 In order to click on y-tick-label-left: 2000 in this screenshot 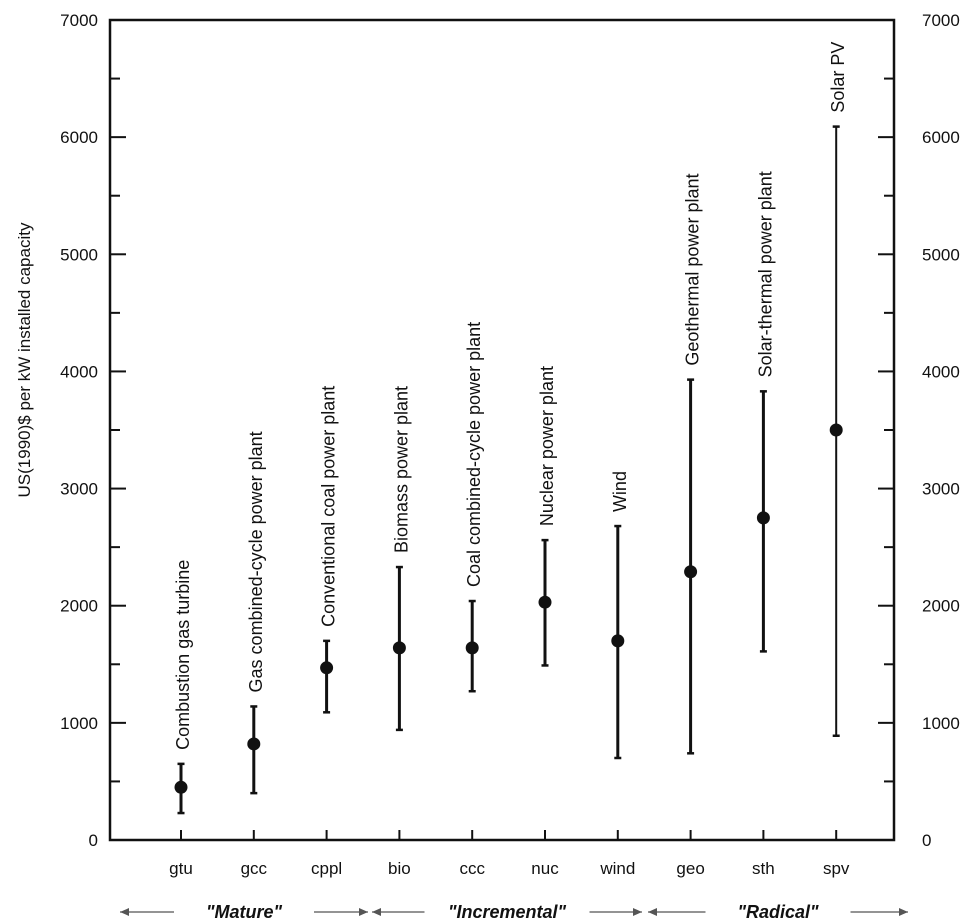, I will do `click(79, 606)`.